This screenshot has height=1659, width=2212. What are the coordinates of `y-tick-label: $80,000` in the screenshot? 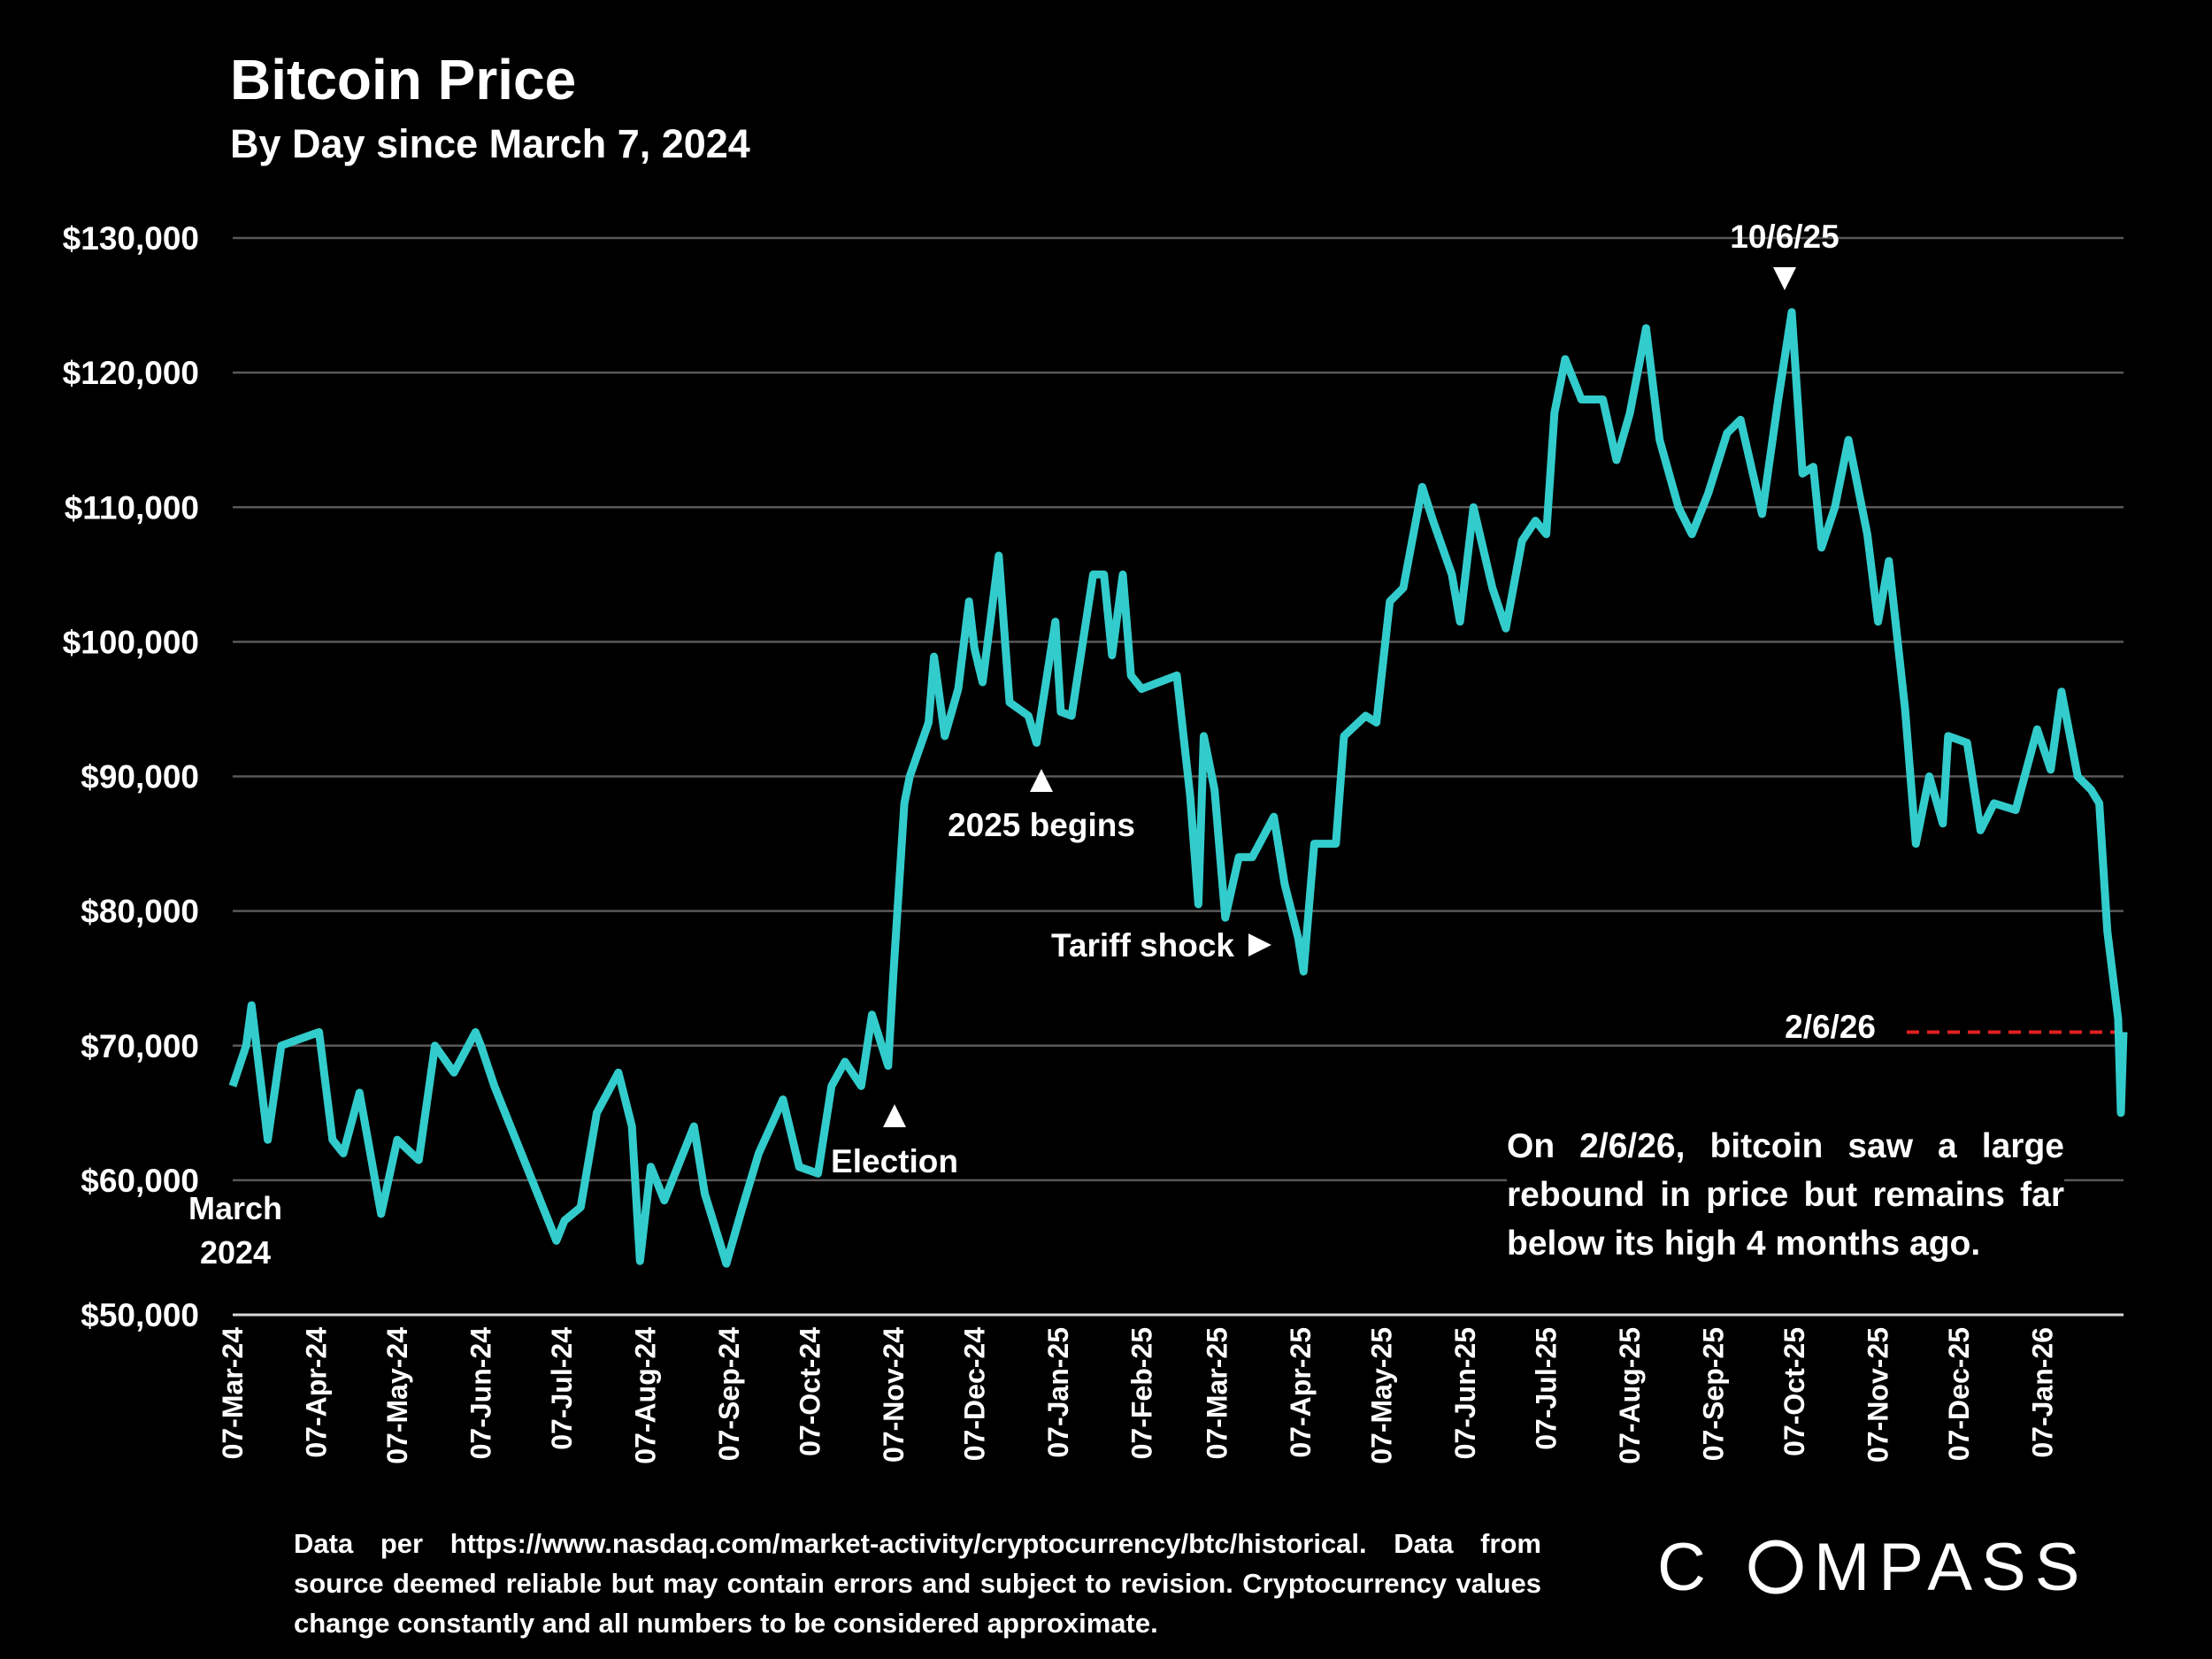 It's located at (140, 912).